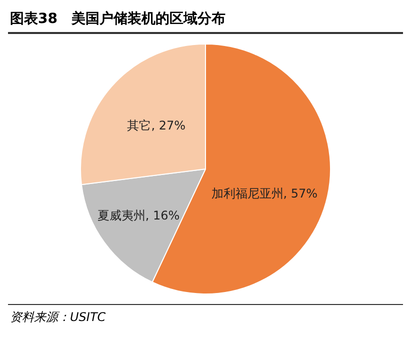 This screenshot has height=357, width=411. Describe the element at coordinates (58, 317) in the screenshot. I see `text: 资料来源：USITC` at that location.